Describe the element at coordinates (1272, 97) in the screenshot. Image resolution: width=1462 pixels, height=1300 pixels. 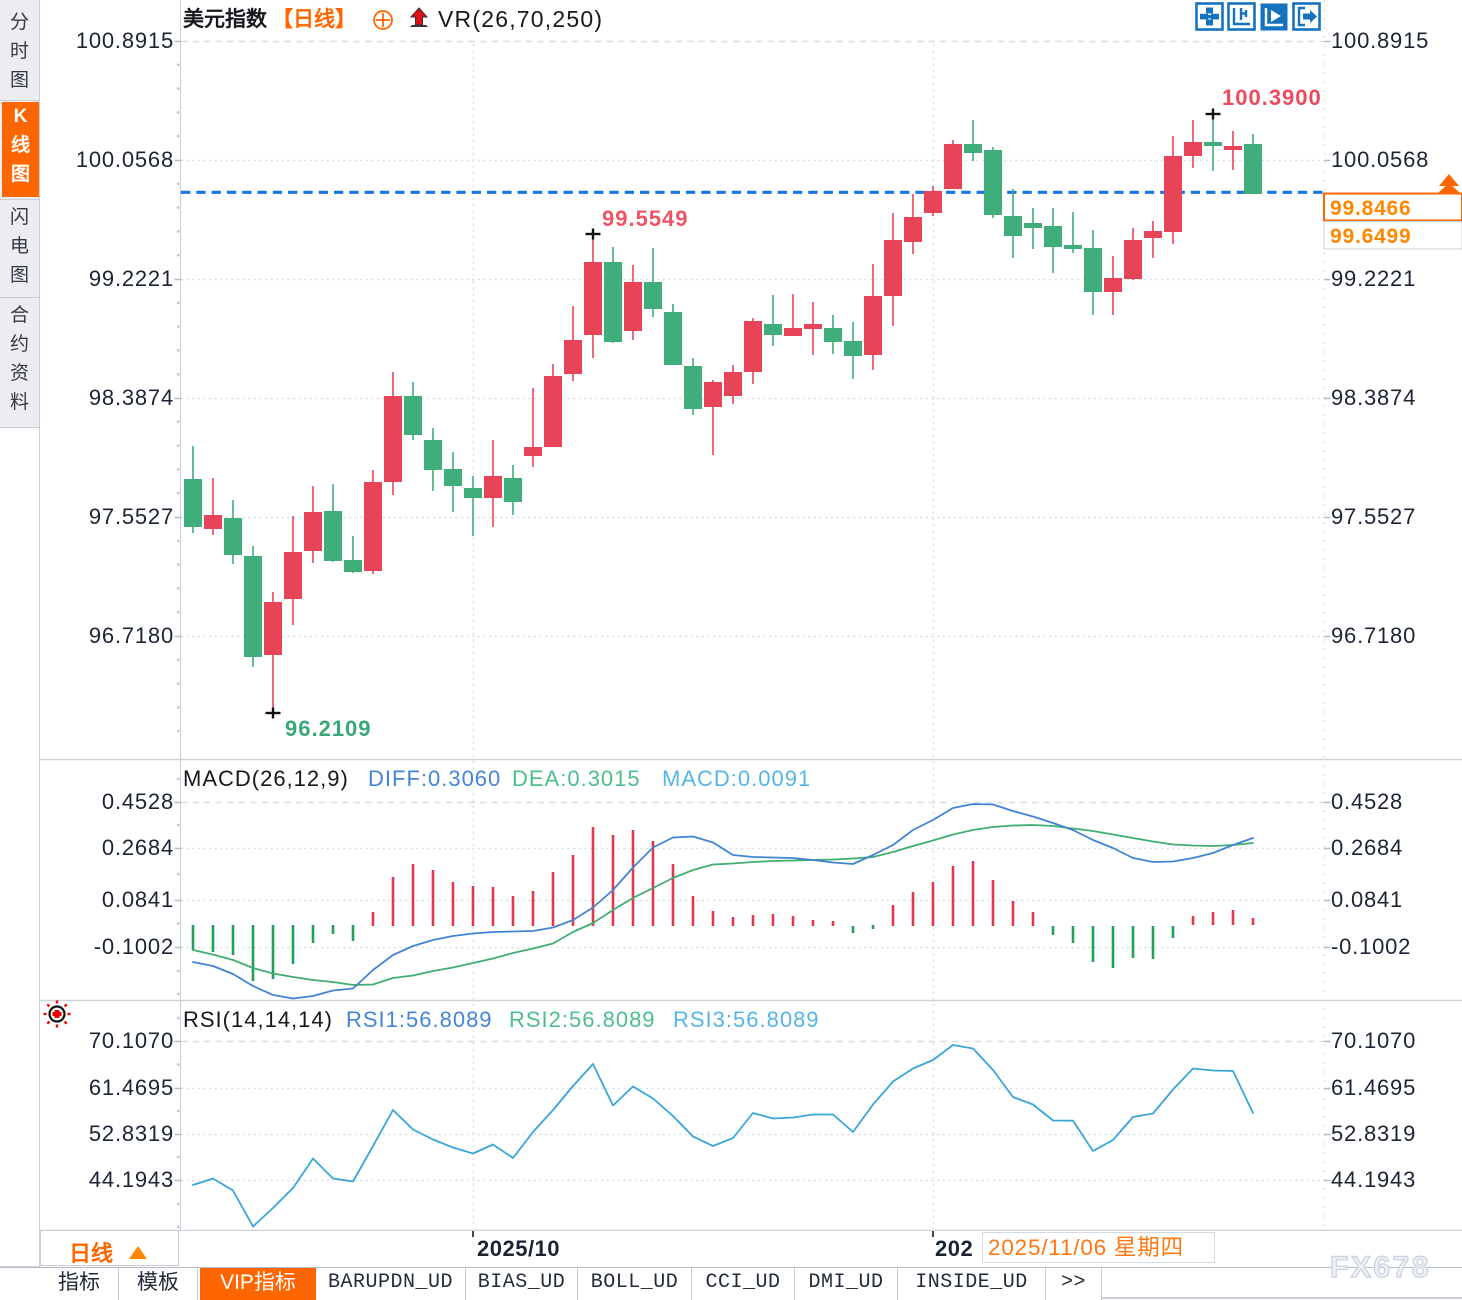
I see `svg-text: 100.3900` at that location.